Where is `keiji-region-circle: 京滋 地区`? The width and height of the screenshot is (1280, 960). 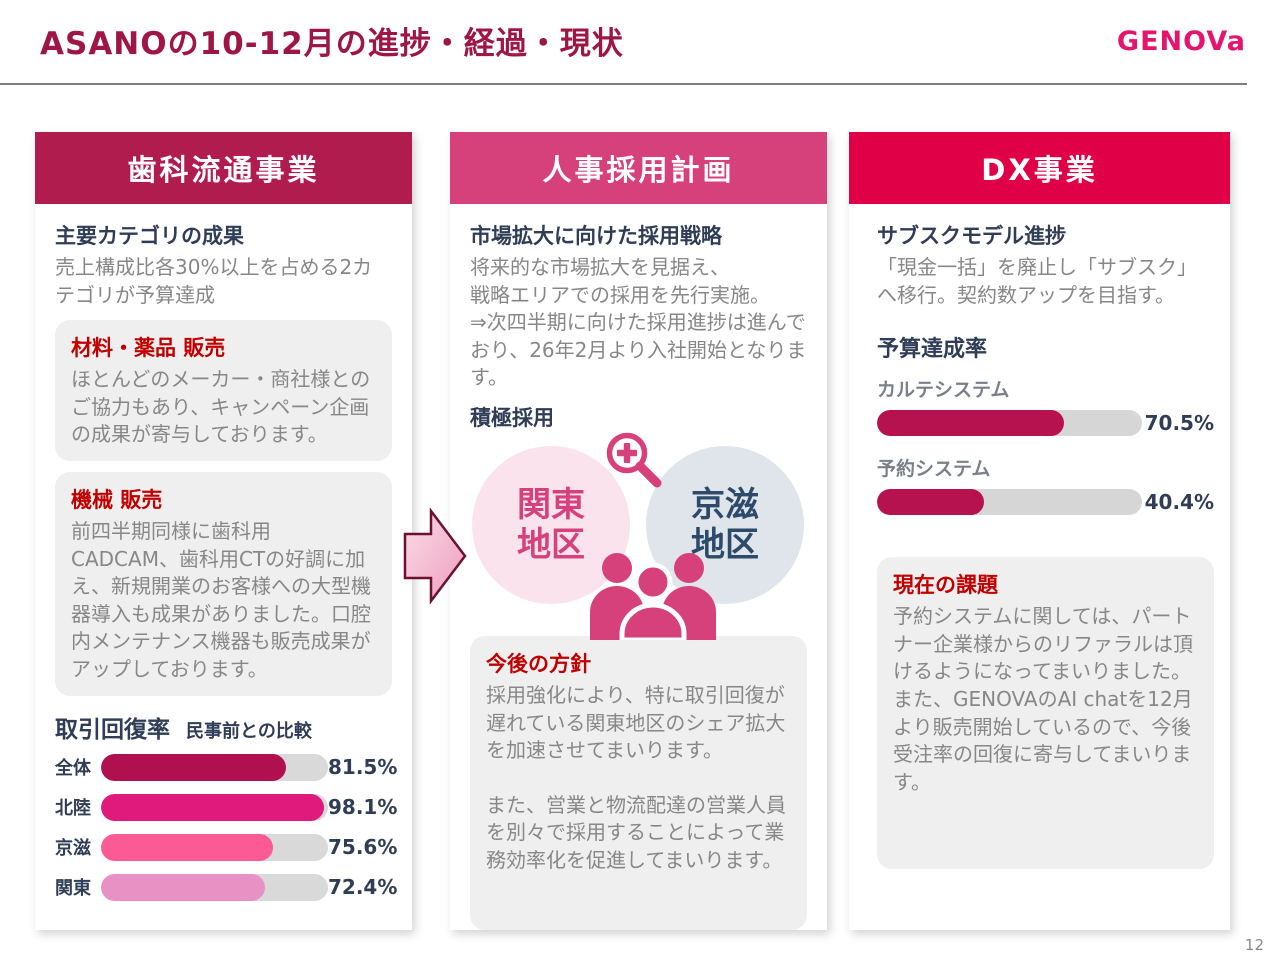 keiji-region-circle: 京滋 地区 is located at coordinates (725, 524).